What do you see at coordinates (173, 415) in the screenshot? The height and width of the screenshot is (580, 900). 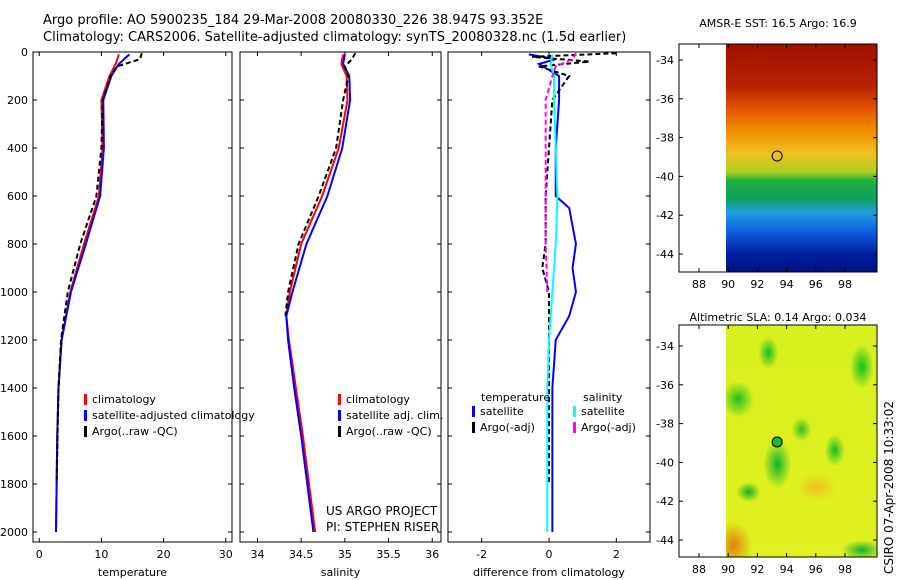 I see `legend-entry: satellite-adjusted climatology` at bounding box center [173, 415].